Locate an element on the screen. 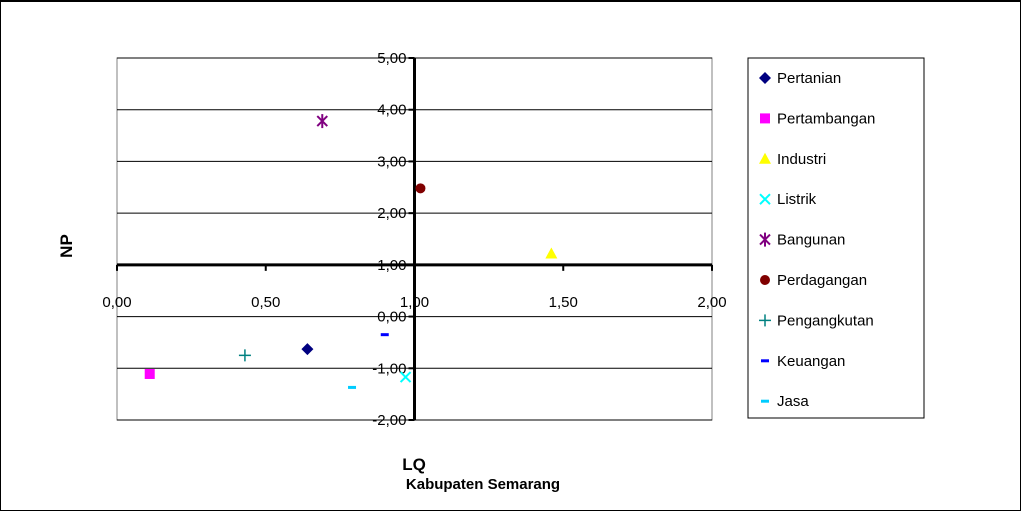  legend-item: Jasa is located at coordinates (785, 401).